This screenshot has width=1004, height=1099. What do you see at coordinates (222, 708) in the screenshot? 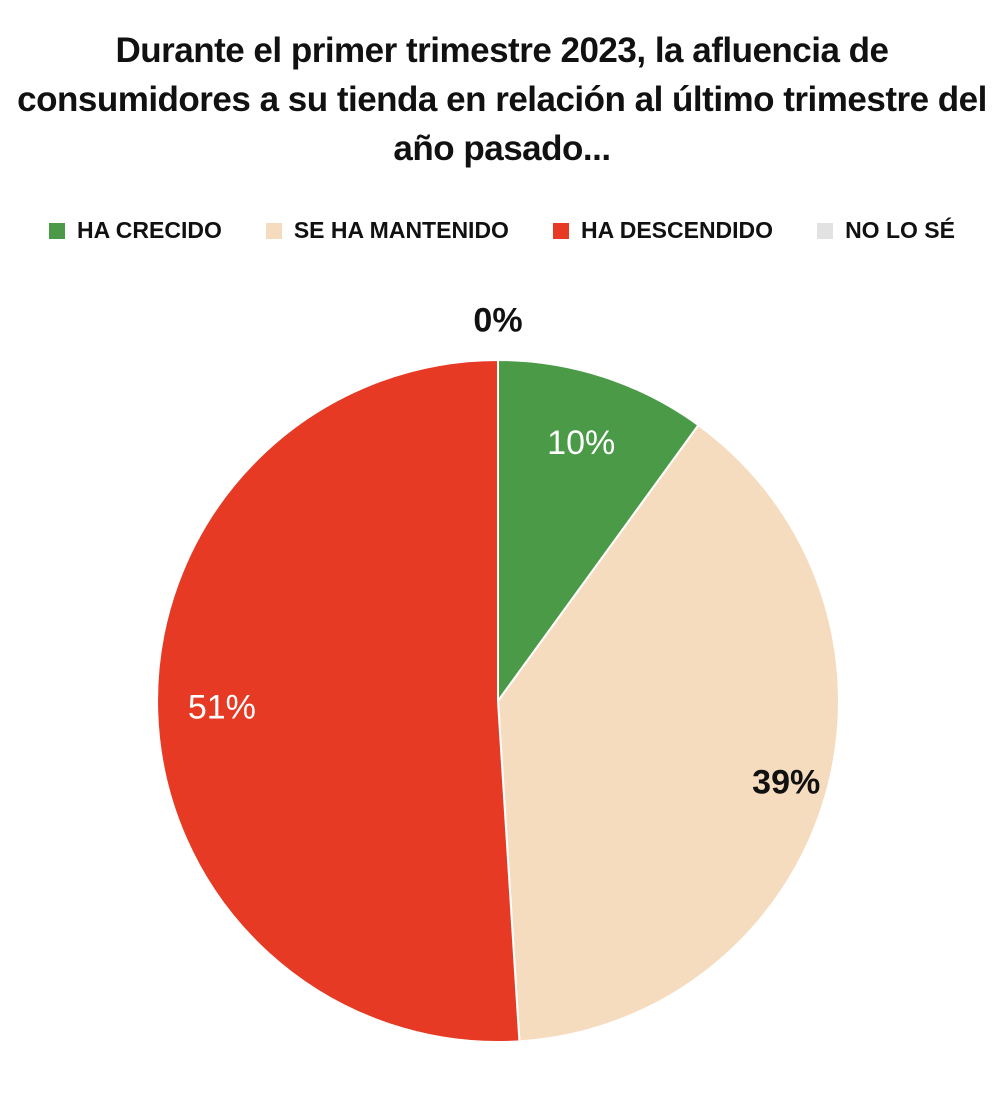
I see `data-label-ha-descendido: 51%` at bounding box center [222, 708].